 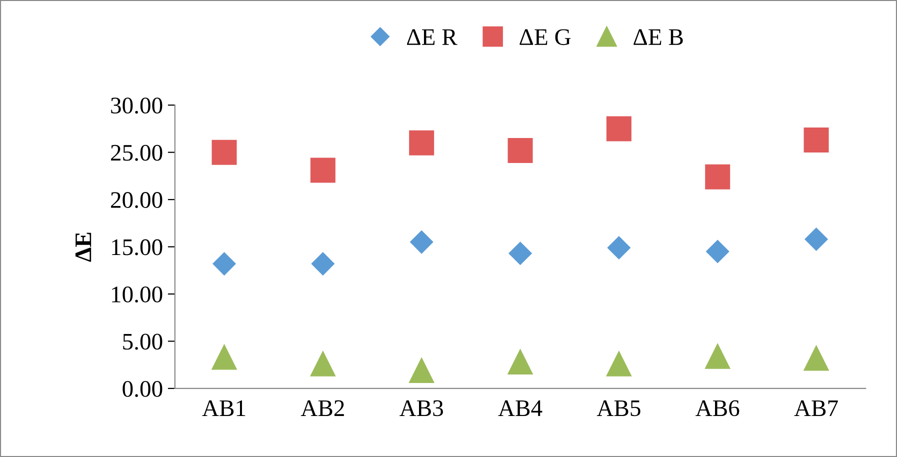 What do you see at coordinates (322, 408) in the screenshot?
I see `x-tick-label: AB2` at bounding box center [322, 408].